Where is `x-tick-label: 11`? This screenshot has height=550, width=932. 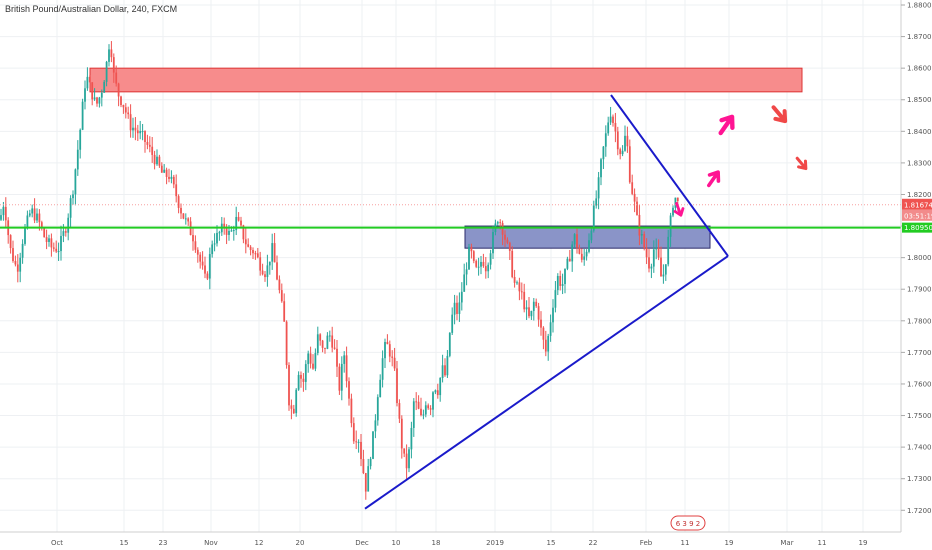 x-tick-label: 11 is located at coordinates (685, 543).